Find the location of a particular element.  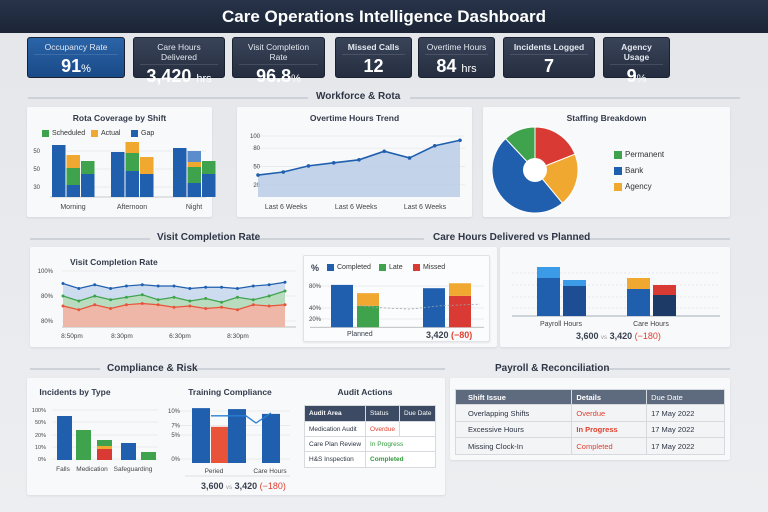

cell-due: 17 May 2022 is located at coordinates (685, 446).